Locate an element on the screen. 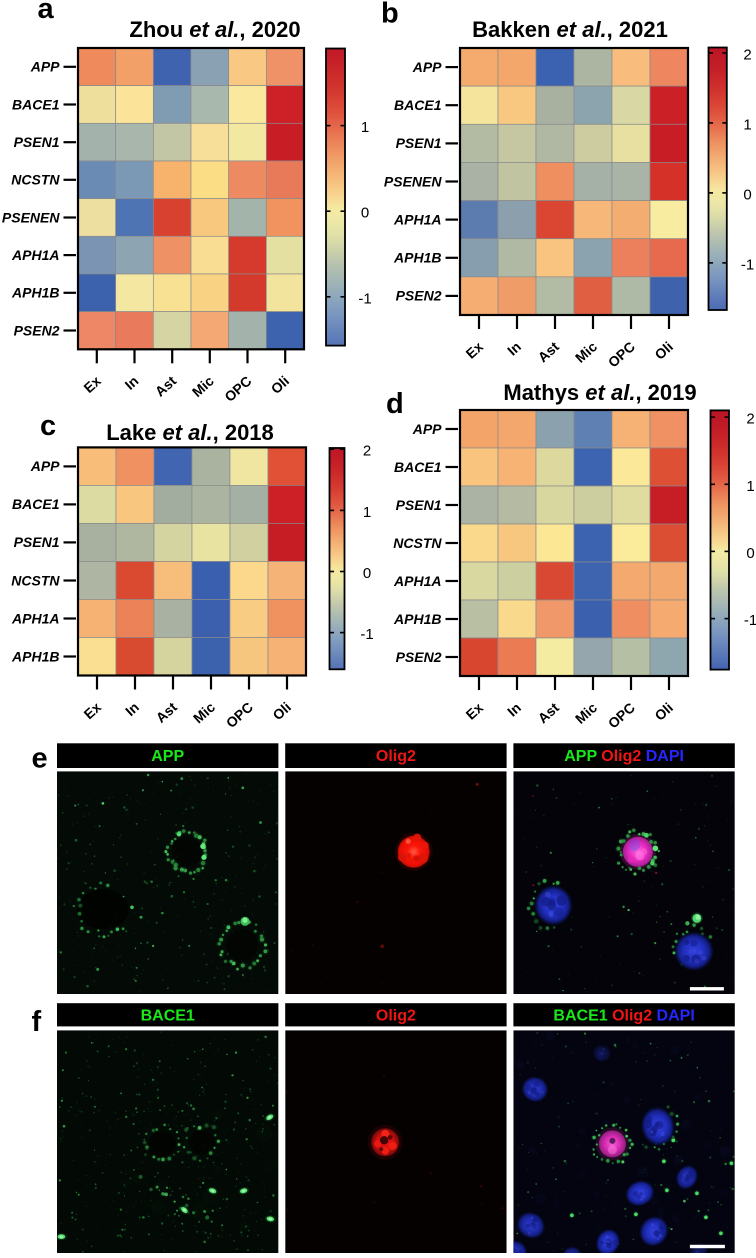  svg-text: a is located at coordinates (46, 12).